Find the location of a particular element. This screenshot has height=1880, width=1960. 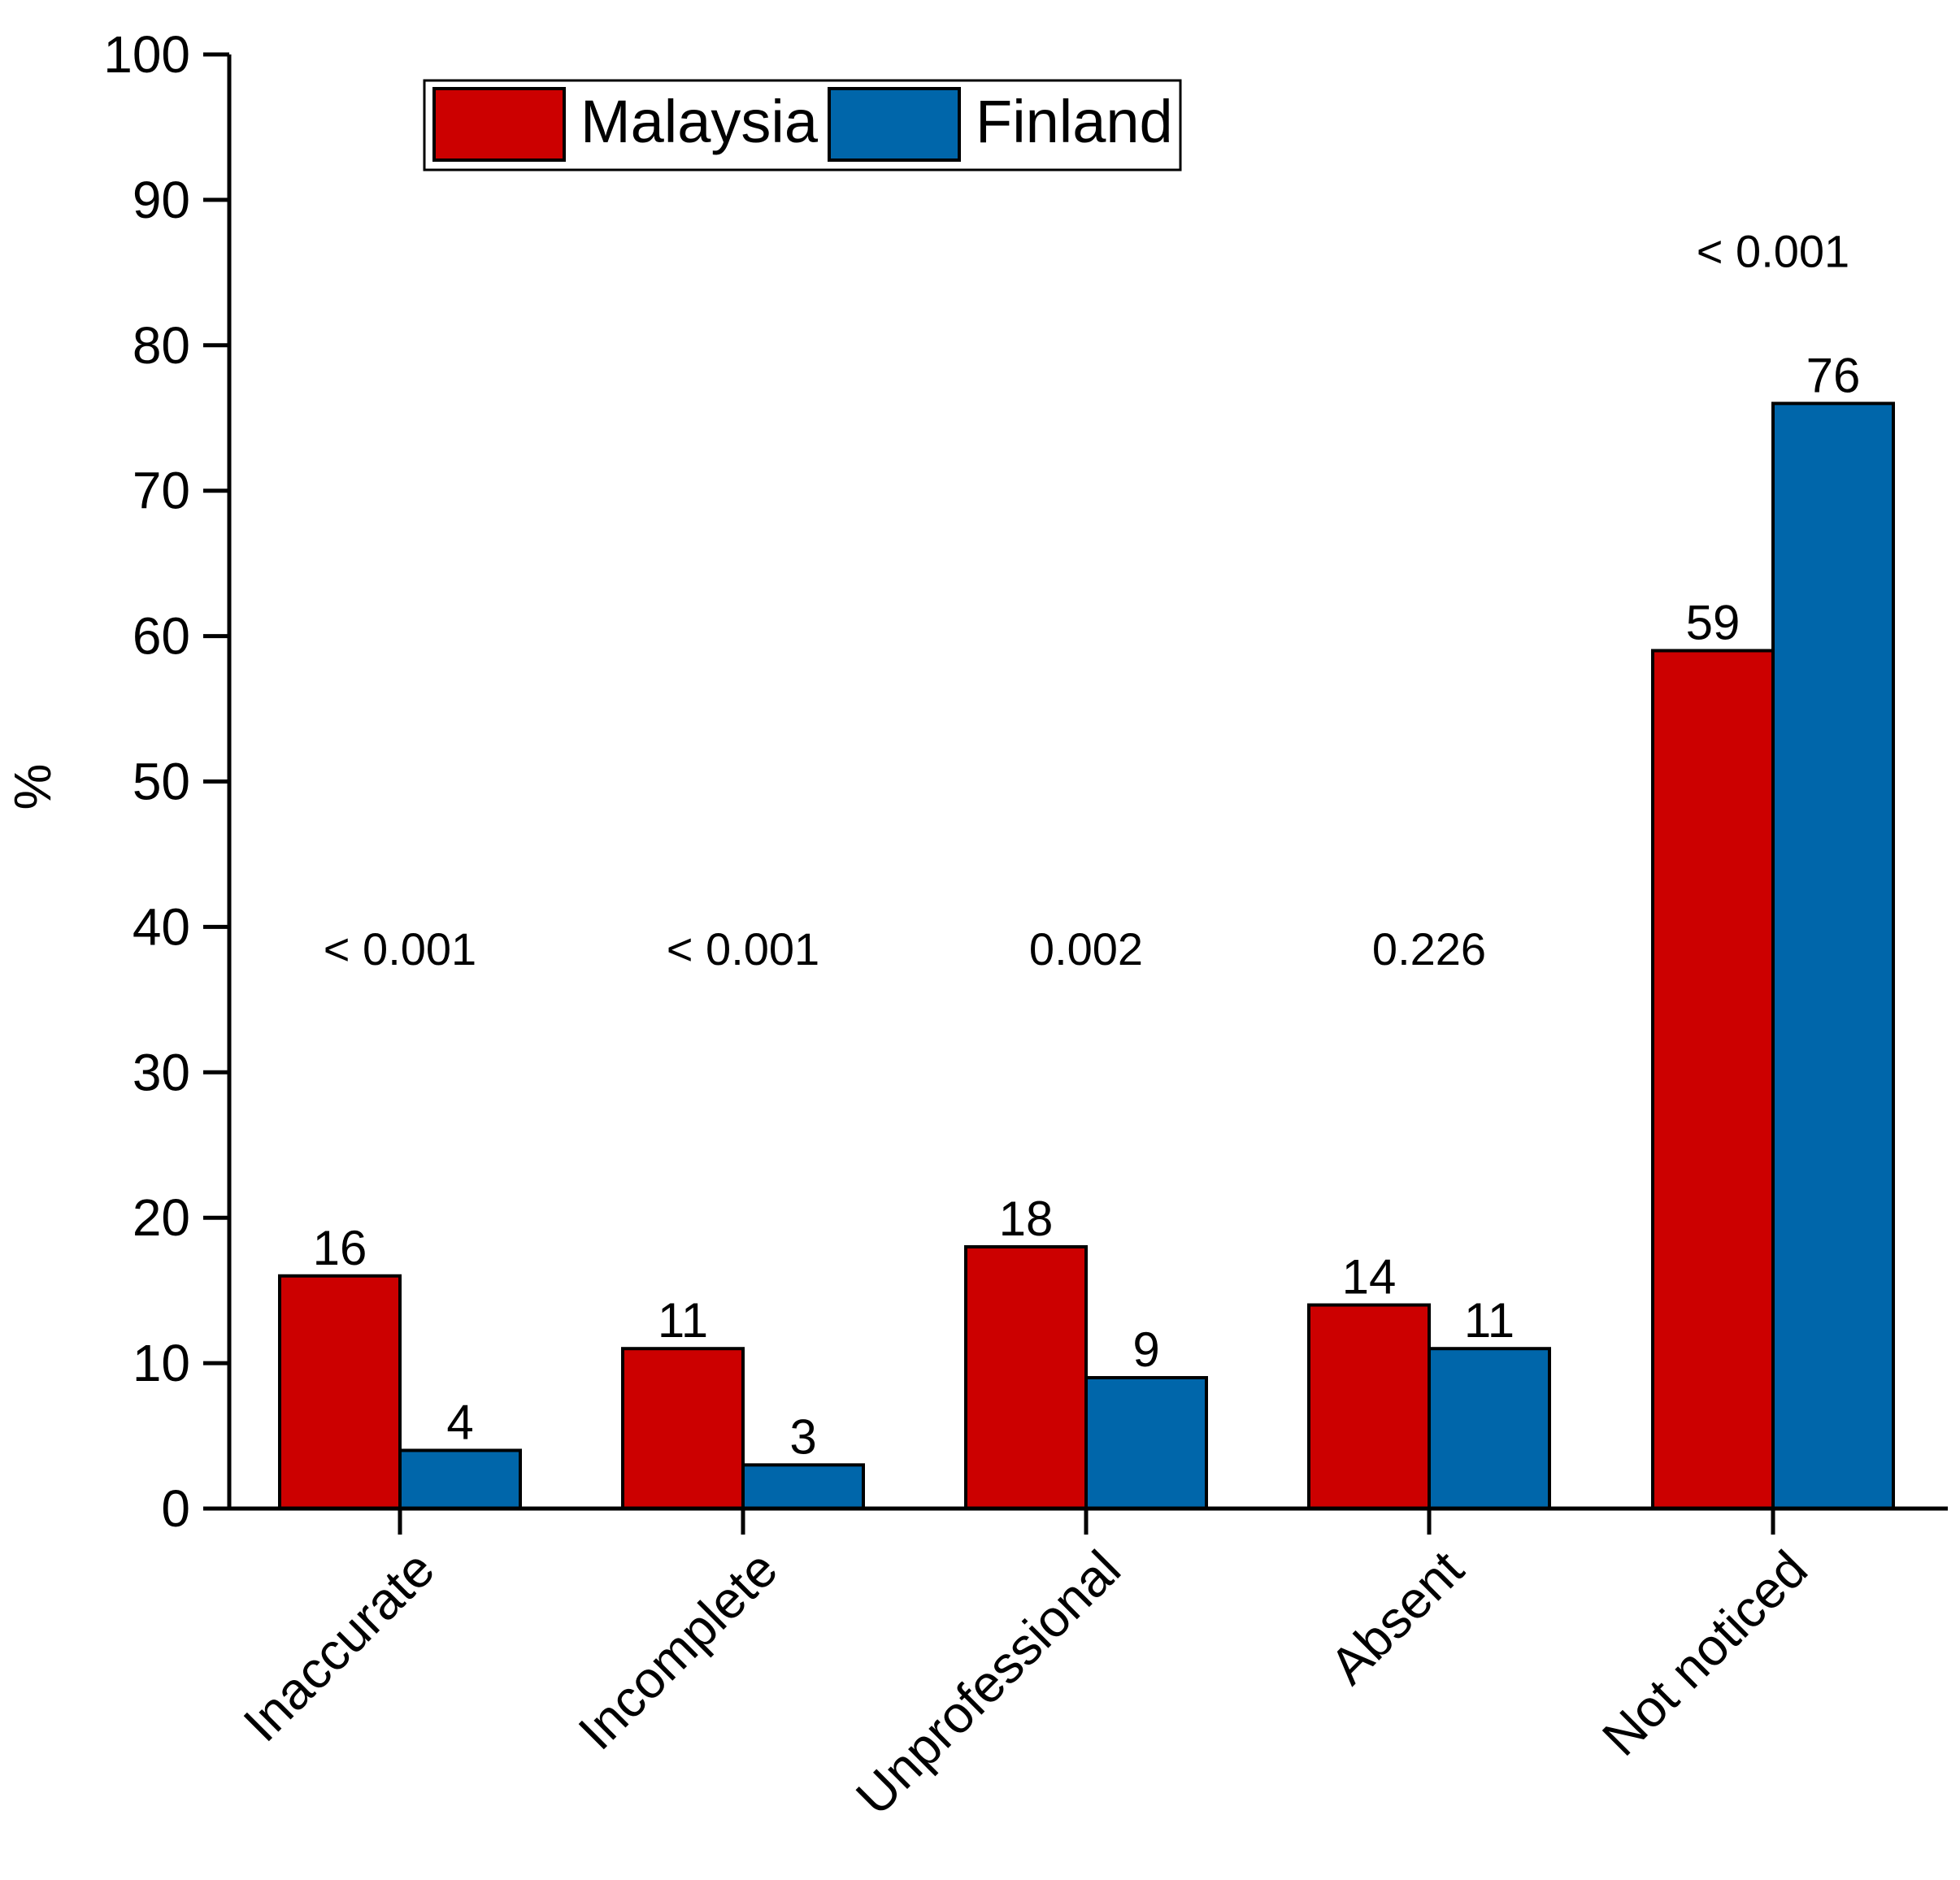

value-label-malaysia-absent: 14 is located at coordinates (1370, 1277).